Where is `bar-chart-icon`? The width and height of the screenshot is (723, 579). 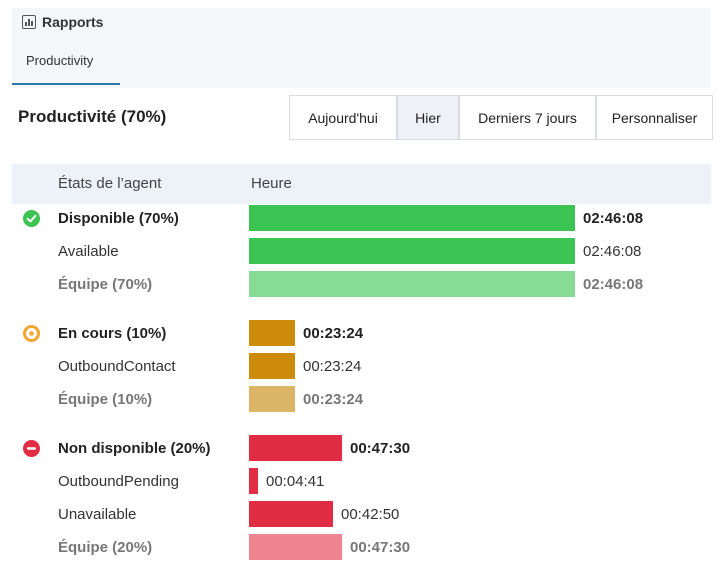 bar-chart-icon is located at coordinates (29, 22).